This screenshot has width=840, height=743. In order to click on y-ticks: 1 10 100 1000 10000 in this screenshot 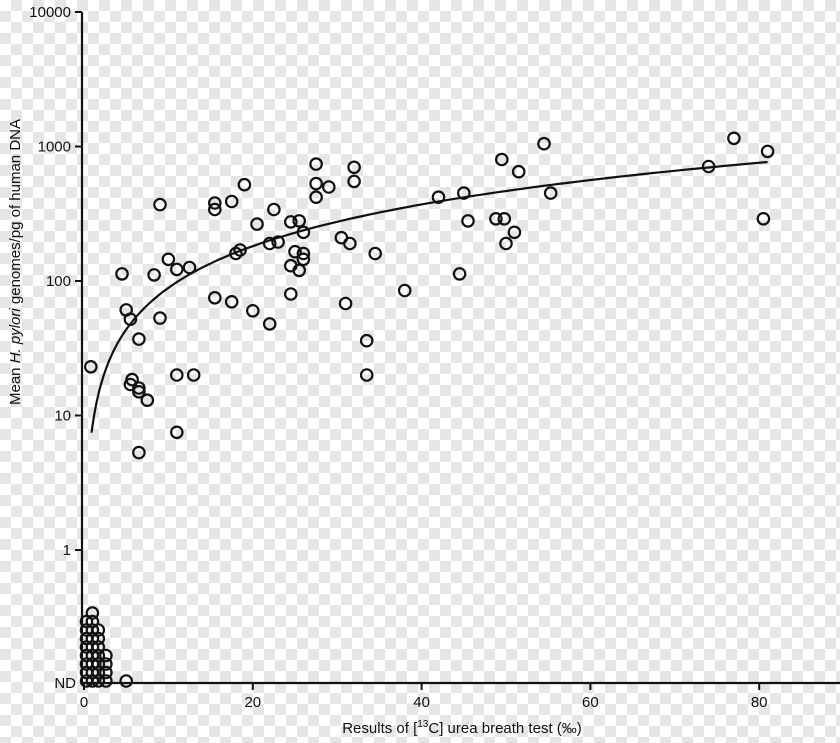, I will do `click(55, 281)`.